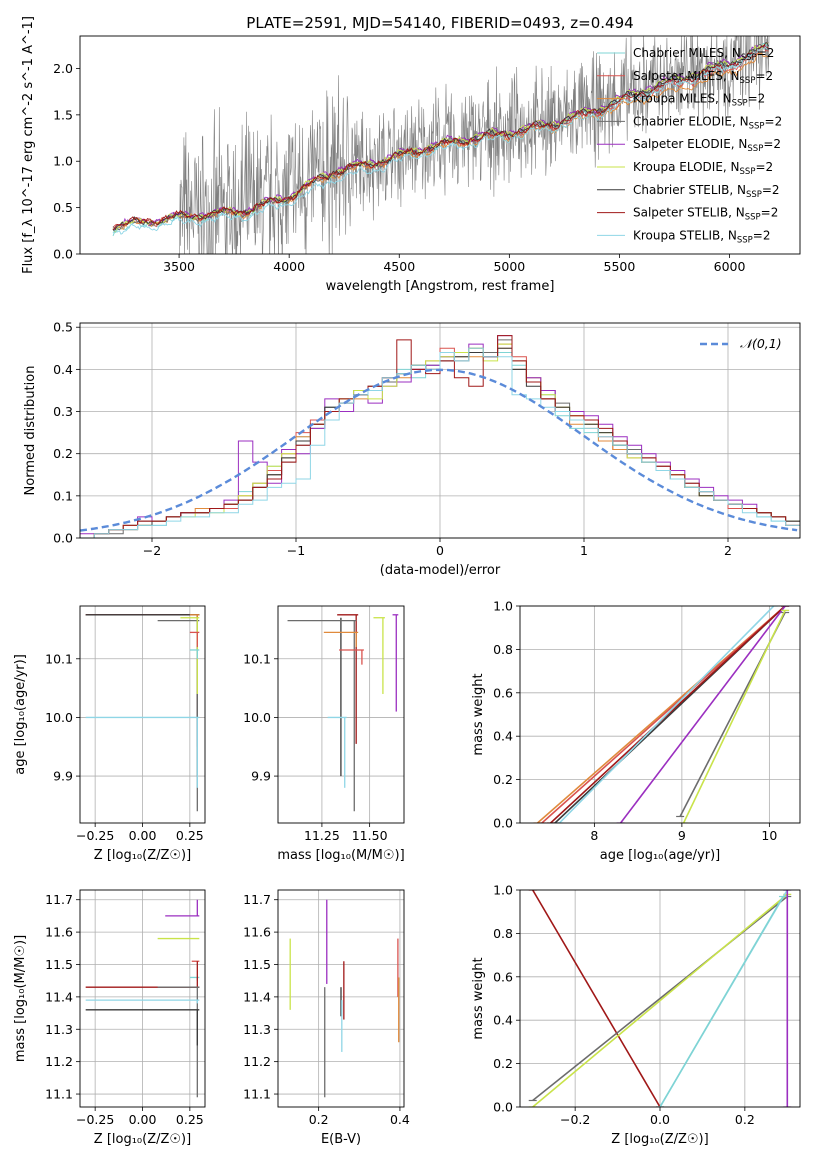 This screenshot has height=1170, width=819. Describe the element at coordinates (20, 998) in the screenshot. I see `y-axis-label: mass [log₁₀(M/M☉)]` at that location.